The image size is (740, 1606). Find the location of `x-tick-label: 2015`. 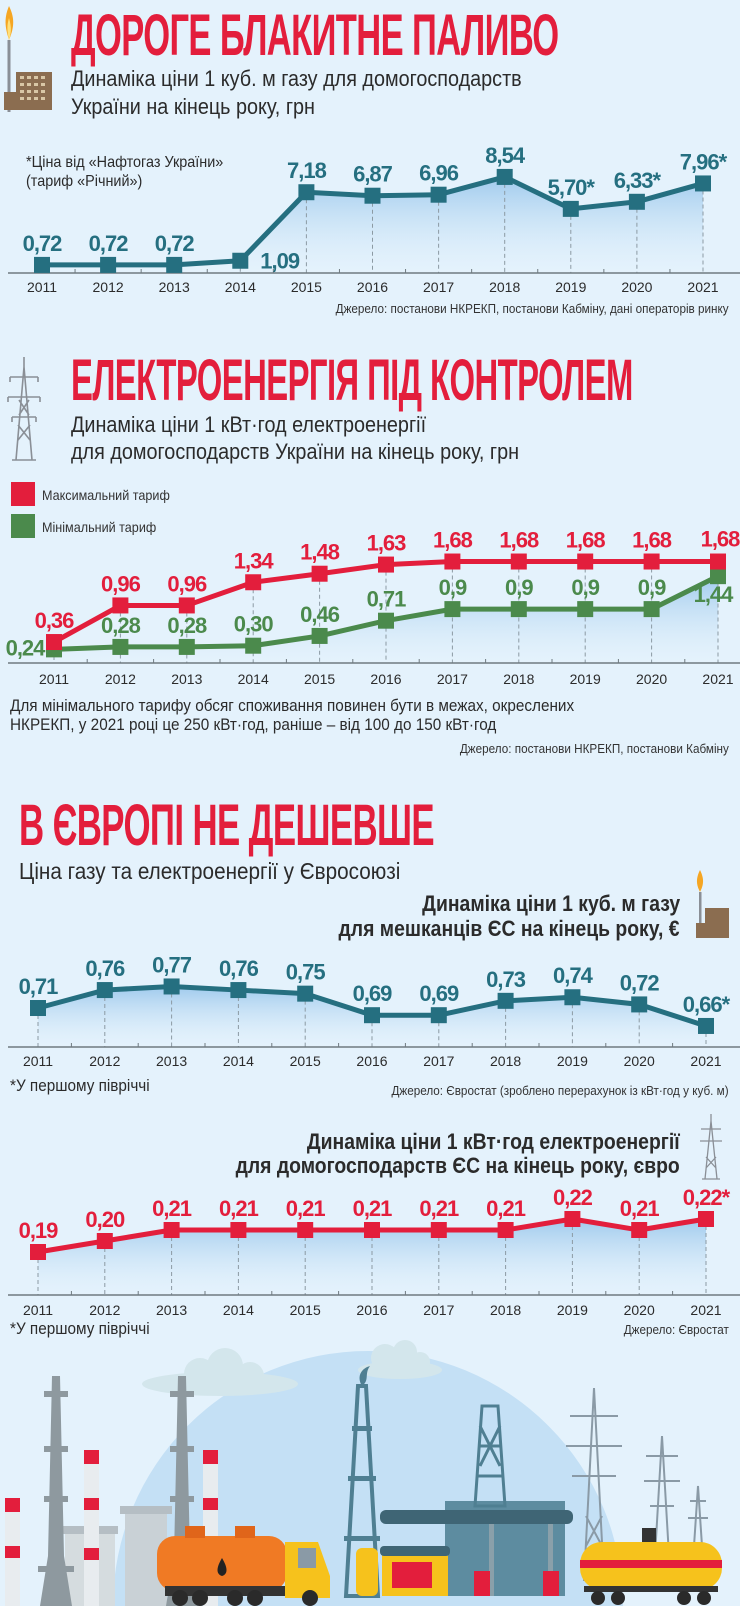

x-tick-label: 2015 is located at coordinates (305, 1061).